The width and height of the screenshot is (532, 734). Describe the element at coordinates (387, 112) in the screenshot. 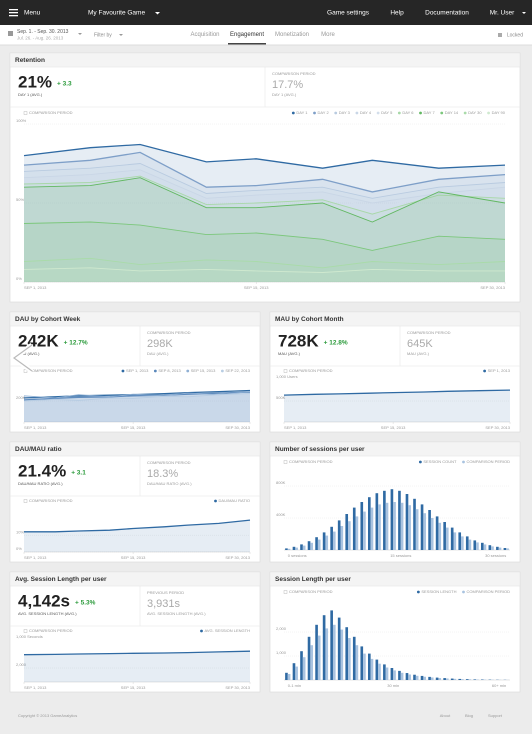

I see `legend-label: DAY 5` at that location.